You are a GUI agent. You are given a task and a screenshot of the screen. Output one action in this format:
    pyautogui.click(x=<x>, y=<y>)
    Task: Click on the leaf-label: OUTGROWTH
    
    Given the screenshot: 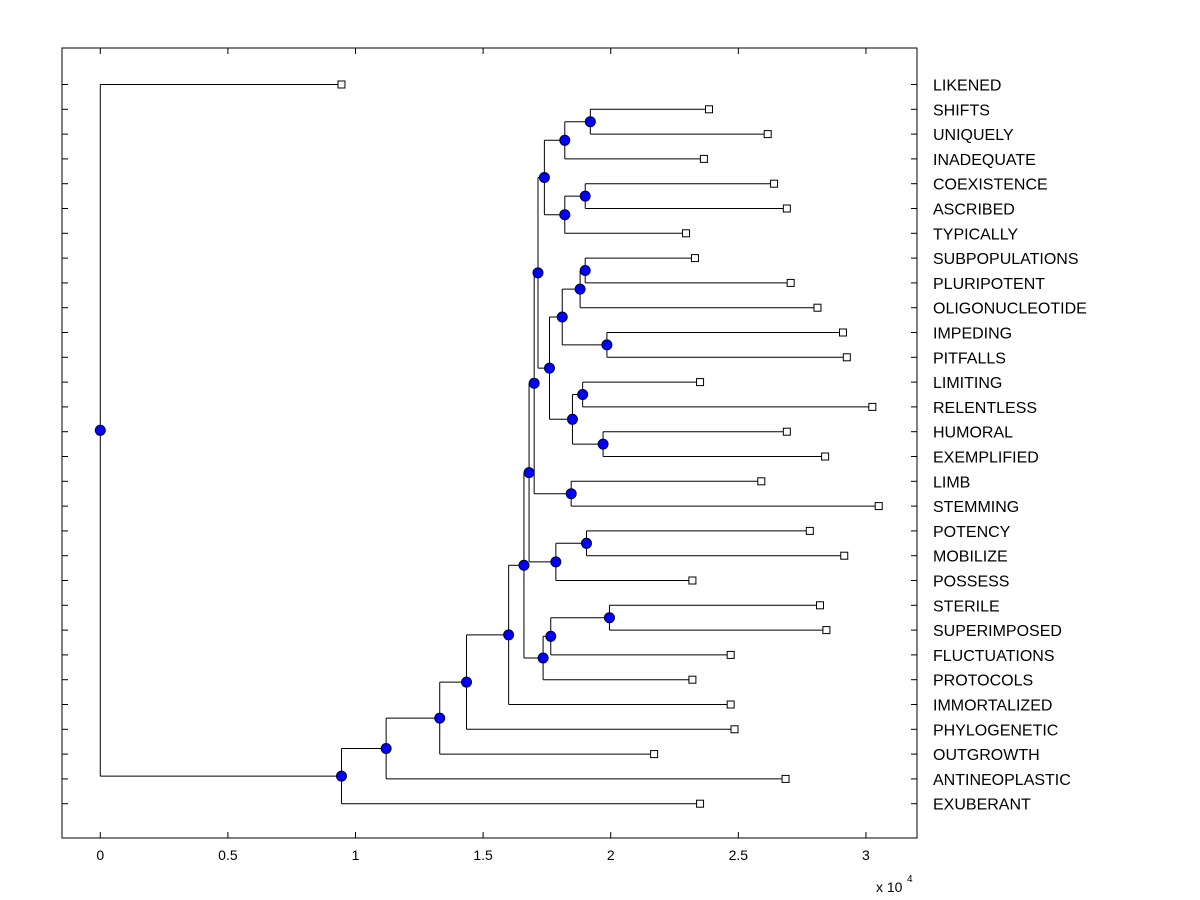 What is the action you would take?
    pyautogui.click(x=986, y=755)
    